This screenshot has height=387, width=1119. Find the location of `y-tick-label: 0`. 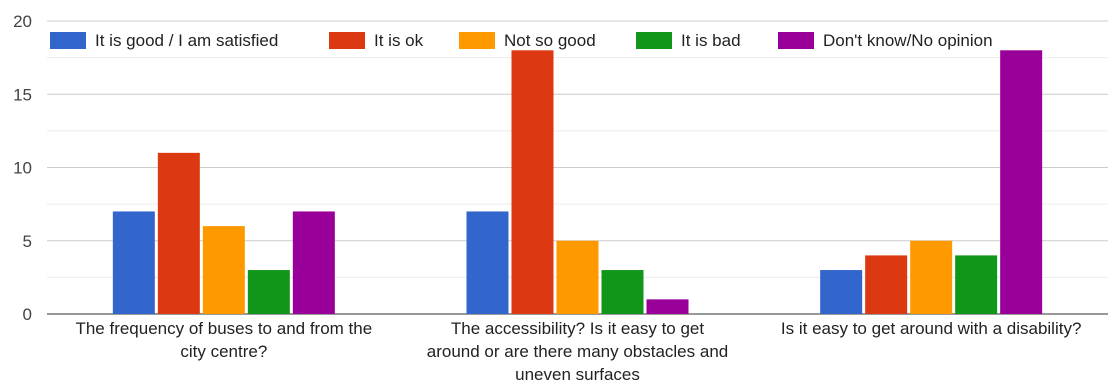

y-tick-label: 0 is located at coordinates (27, 314).